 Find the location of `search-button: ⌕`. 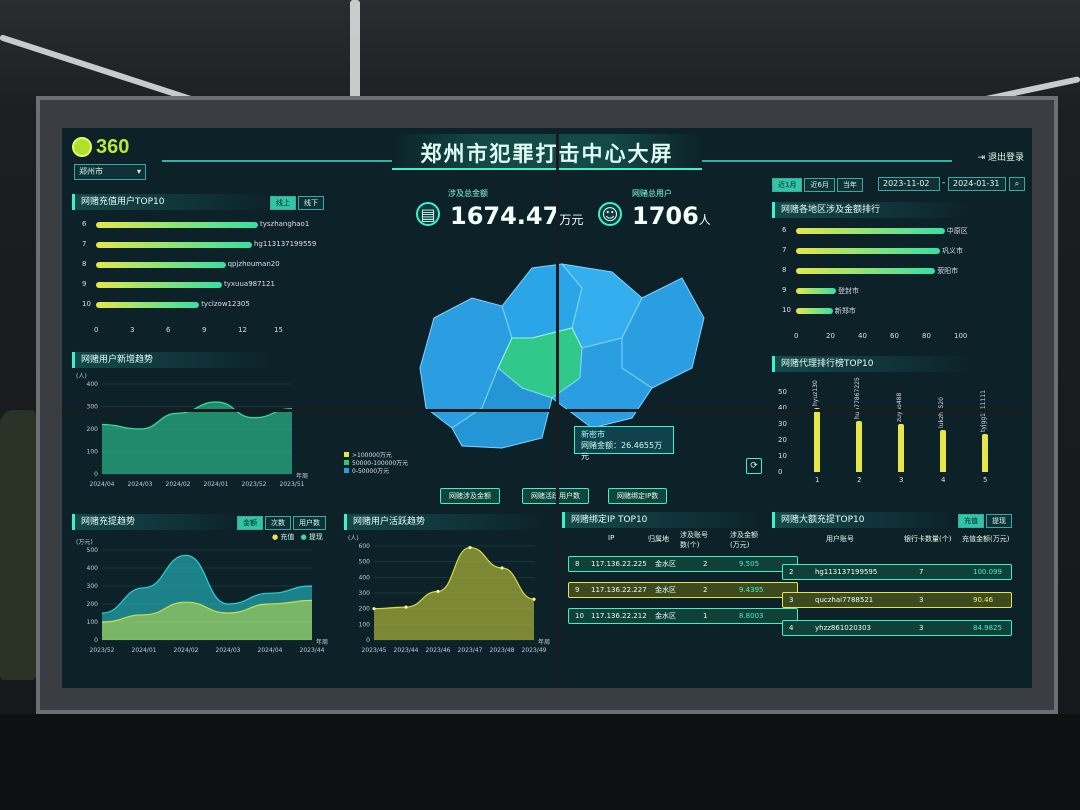

search-button: ⌕ is located at coordinates (1017, 184).